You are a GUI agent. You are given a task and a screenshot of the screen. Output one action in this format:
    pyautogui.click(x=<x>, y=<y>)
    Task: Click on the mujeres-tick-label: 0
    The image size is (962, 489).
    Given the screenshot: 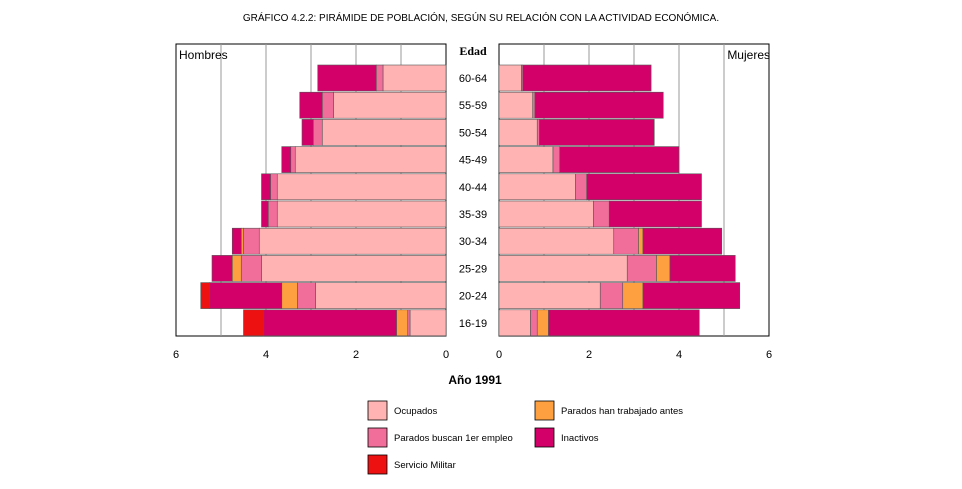 What is the action you would take?
    pyautogui.click(x=499, y=355)
    